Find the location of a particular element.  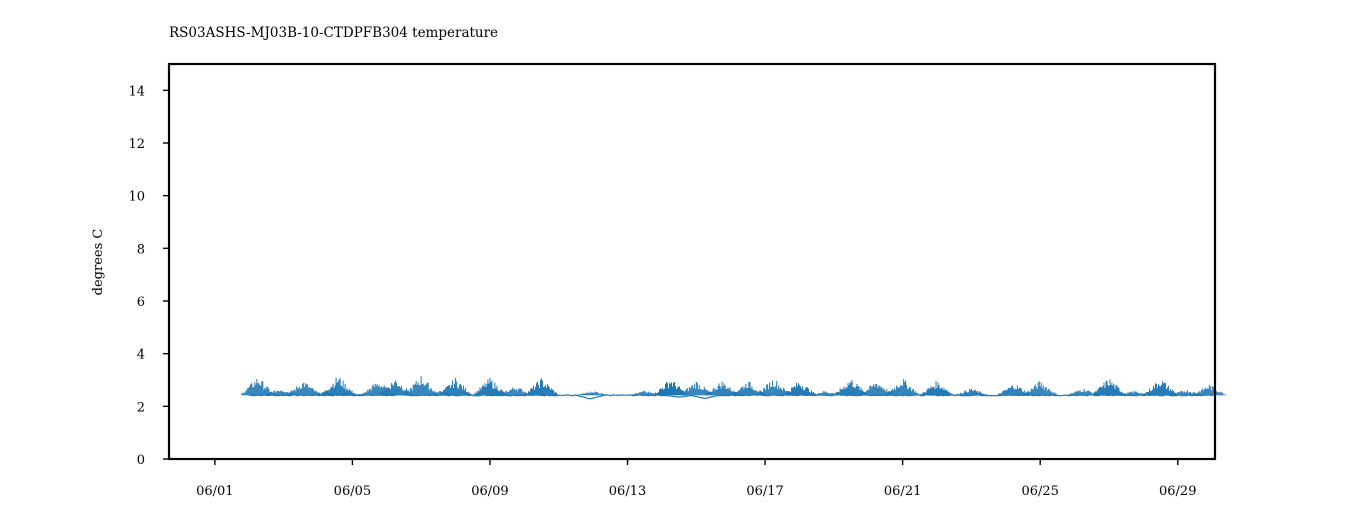

x-tick-label: 06/05 is located at coordinates (352, 491).